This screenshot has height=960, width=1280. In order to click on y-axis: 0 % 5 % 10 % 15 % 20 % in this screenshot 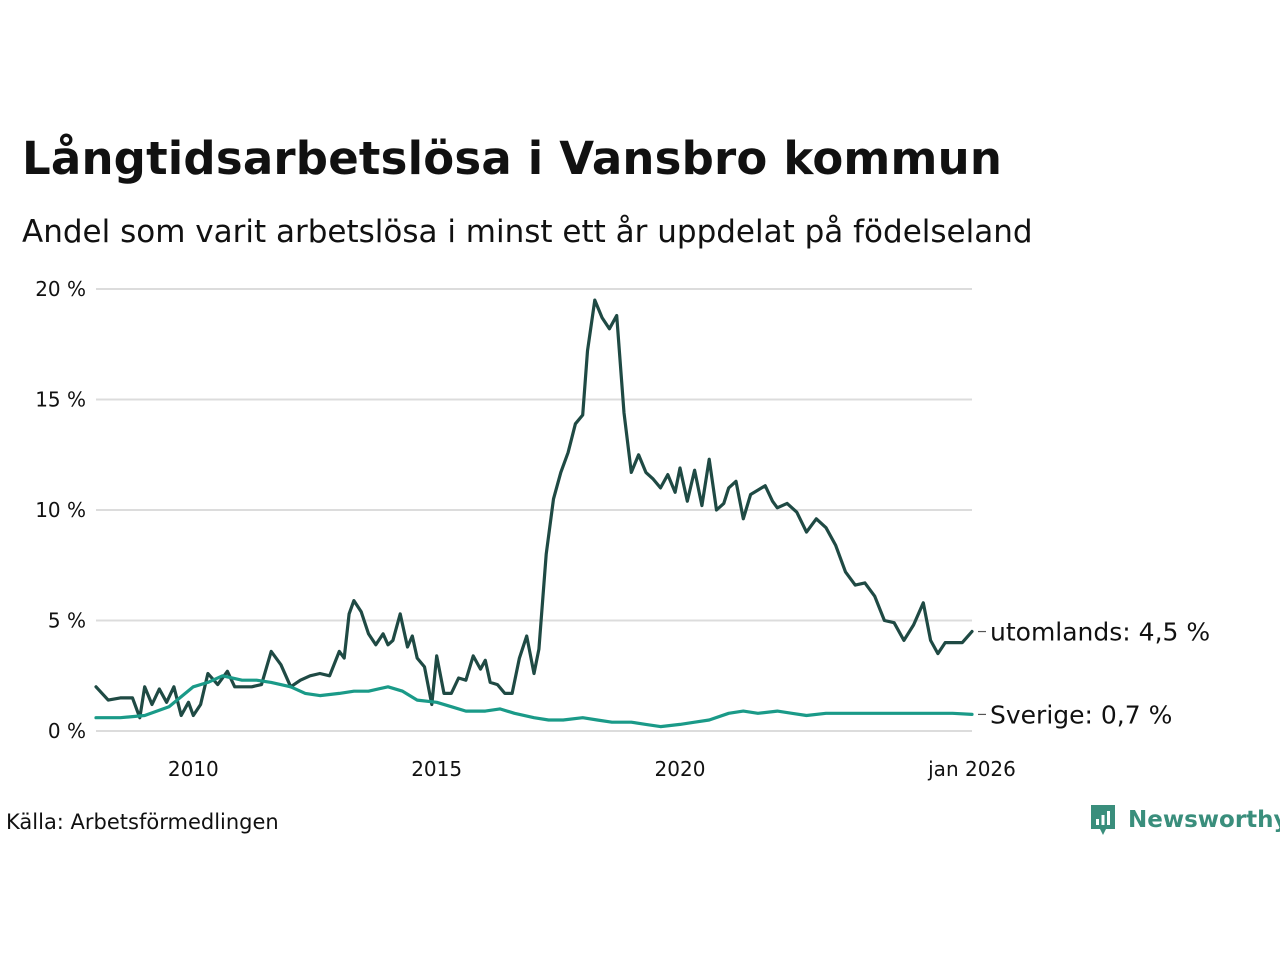, I will do `click(60, 510)`.